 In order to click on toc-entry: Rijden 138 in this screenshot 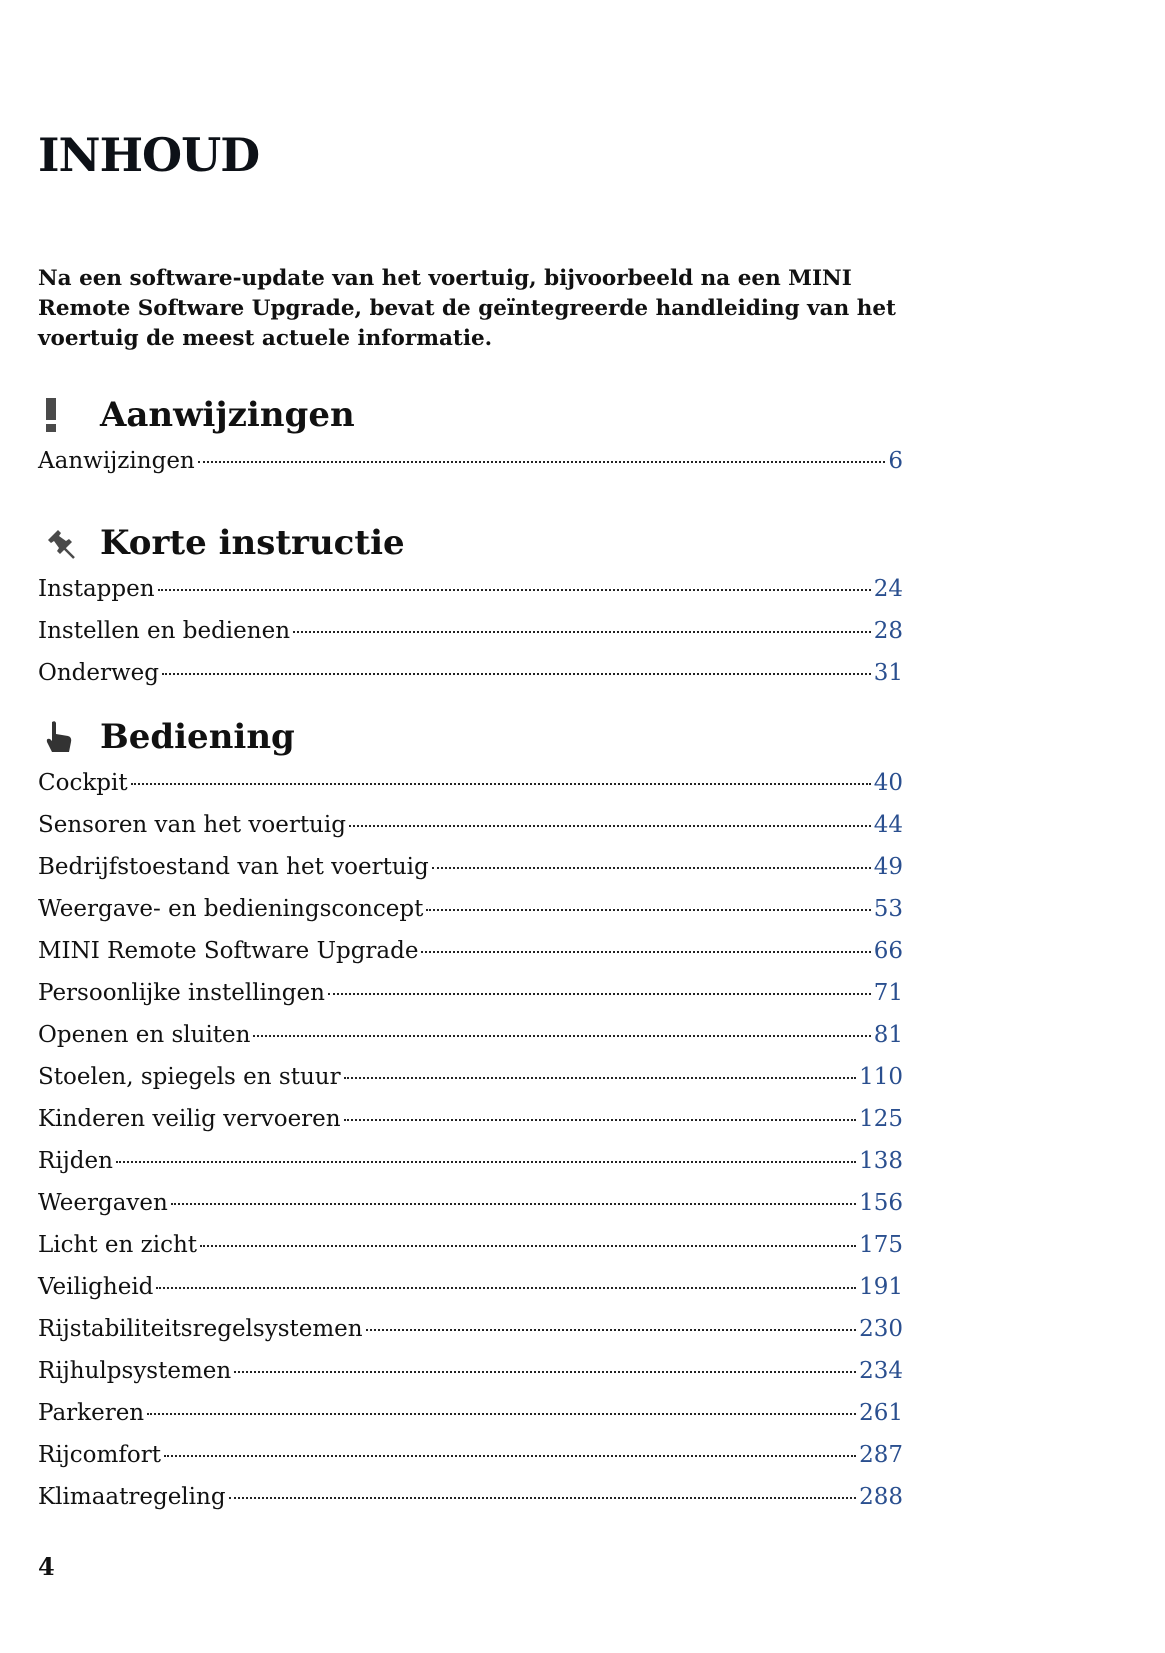, I will do `click(470, 1161)`.